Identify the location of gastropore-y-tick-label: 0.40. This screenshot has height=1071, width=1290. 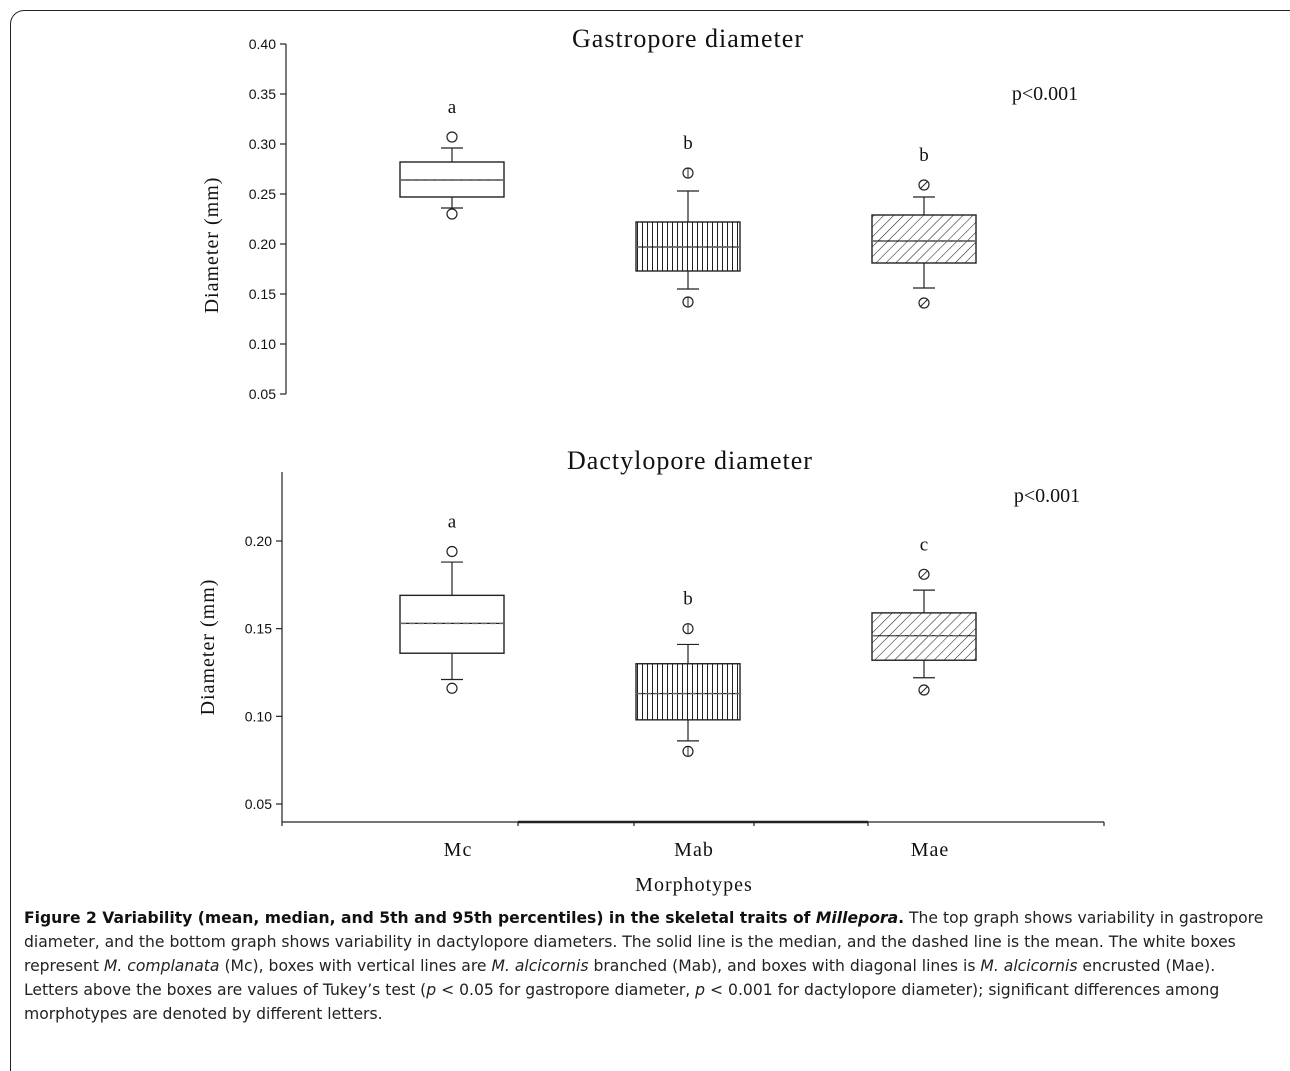
(262, 44).